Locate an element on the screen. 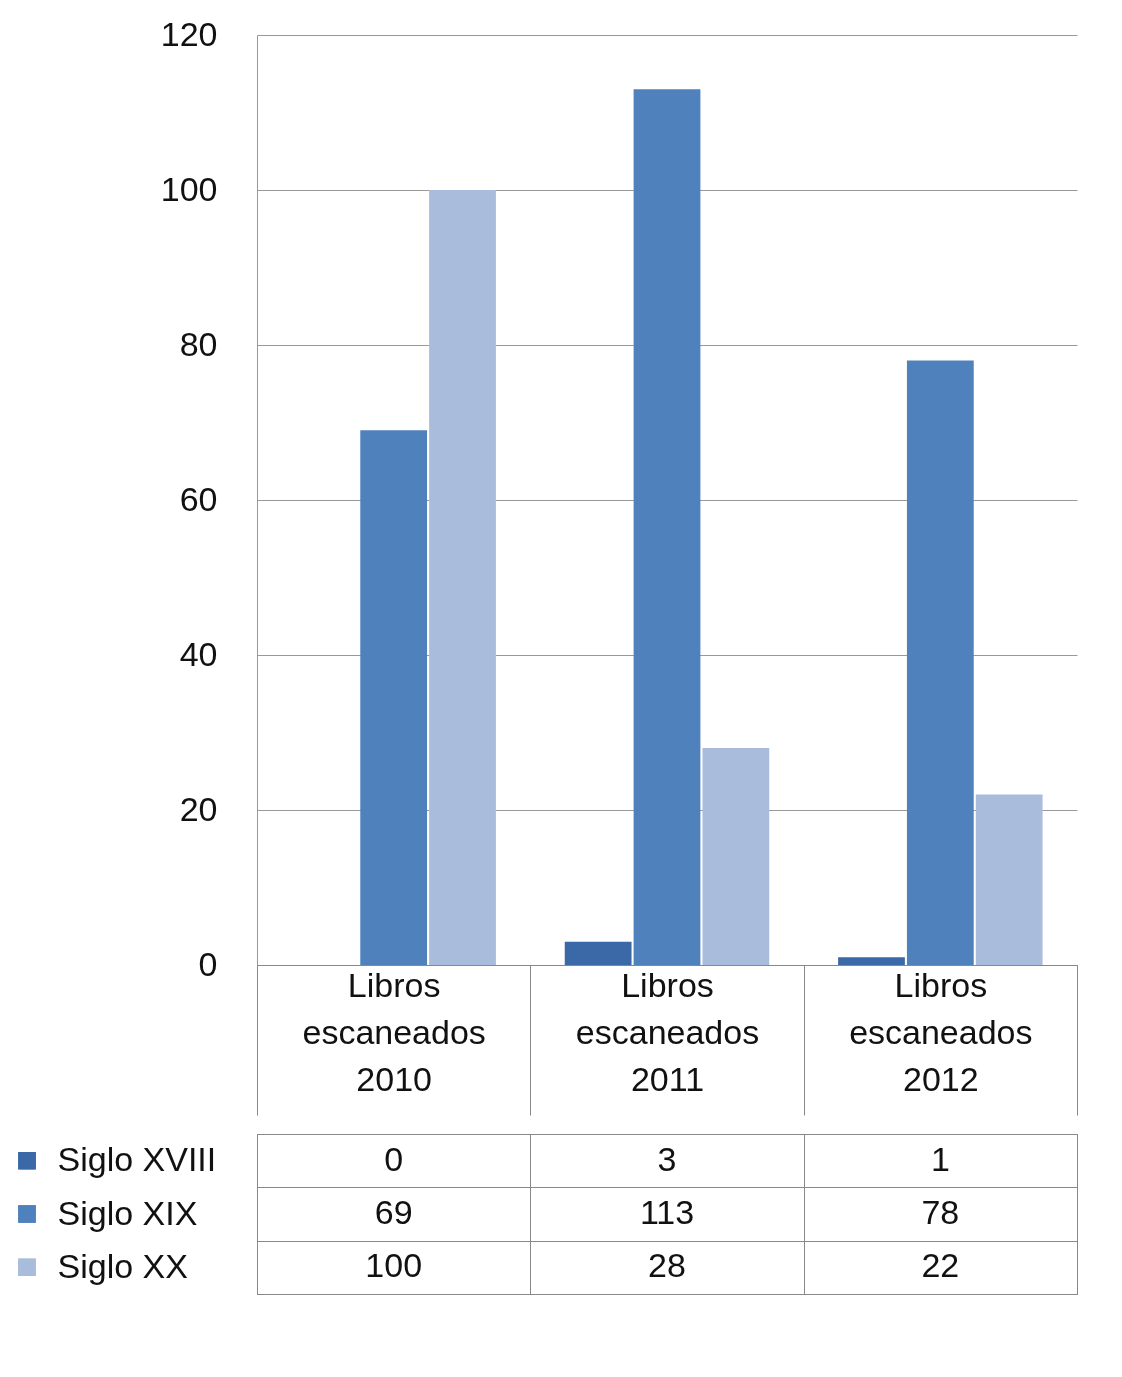  x-tick-label: Libros escaneados 2010 is located at coordinates (394, 1031).